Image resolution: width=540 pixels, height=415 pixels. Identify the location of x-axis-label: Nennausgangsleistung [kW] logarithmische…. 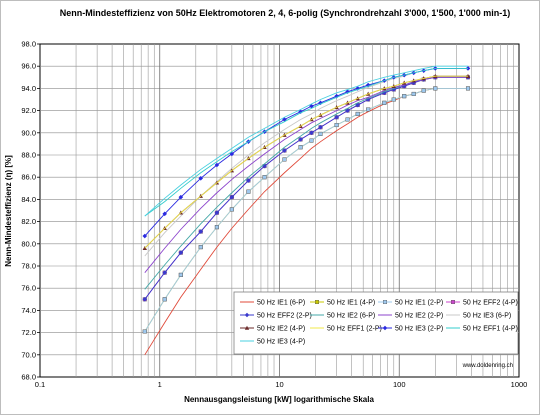
(279, 399).